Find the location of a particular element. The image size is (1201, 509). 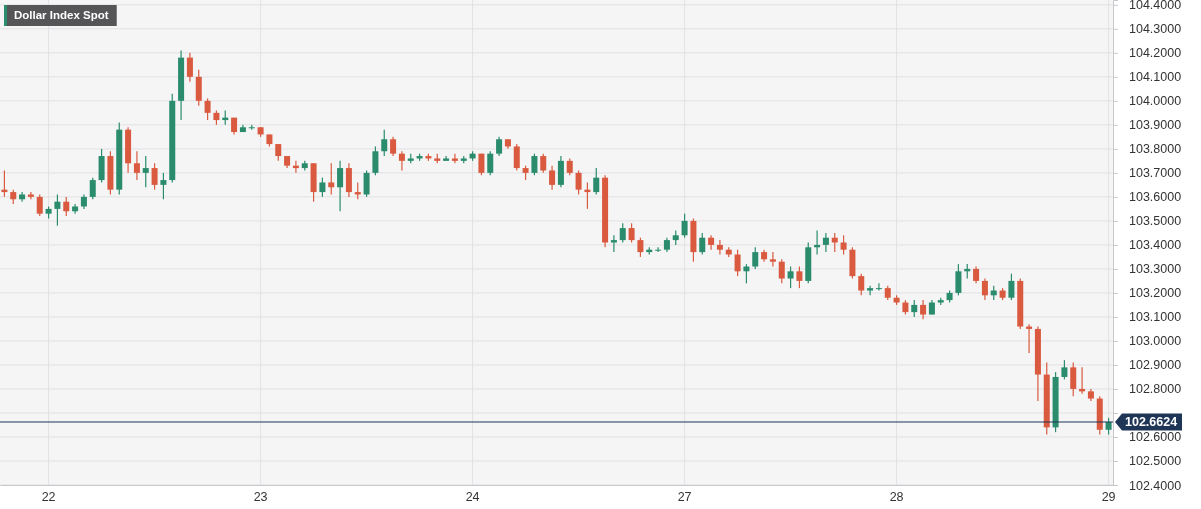

y-tick-label: 102.5000 is located at coordinates (1155, 461).